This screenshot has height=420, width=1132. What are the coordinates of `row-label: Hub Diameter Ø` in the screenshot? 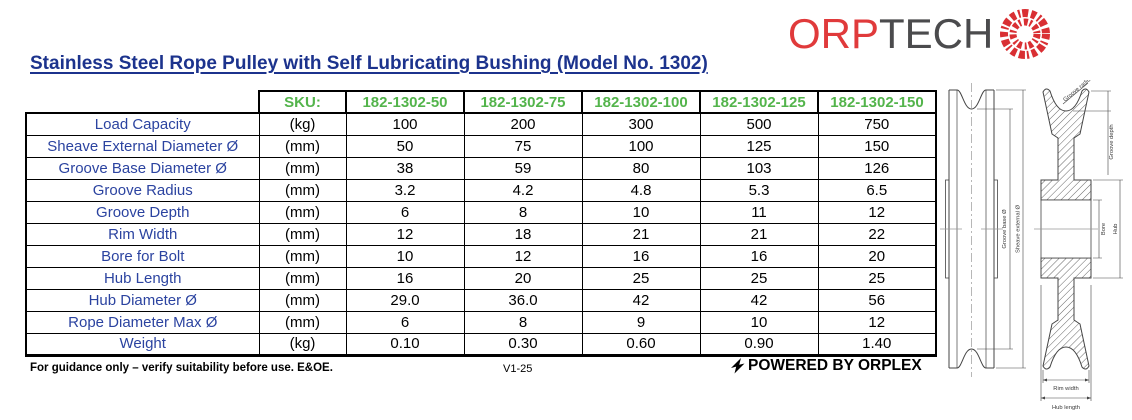 It's located at (142, 300).